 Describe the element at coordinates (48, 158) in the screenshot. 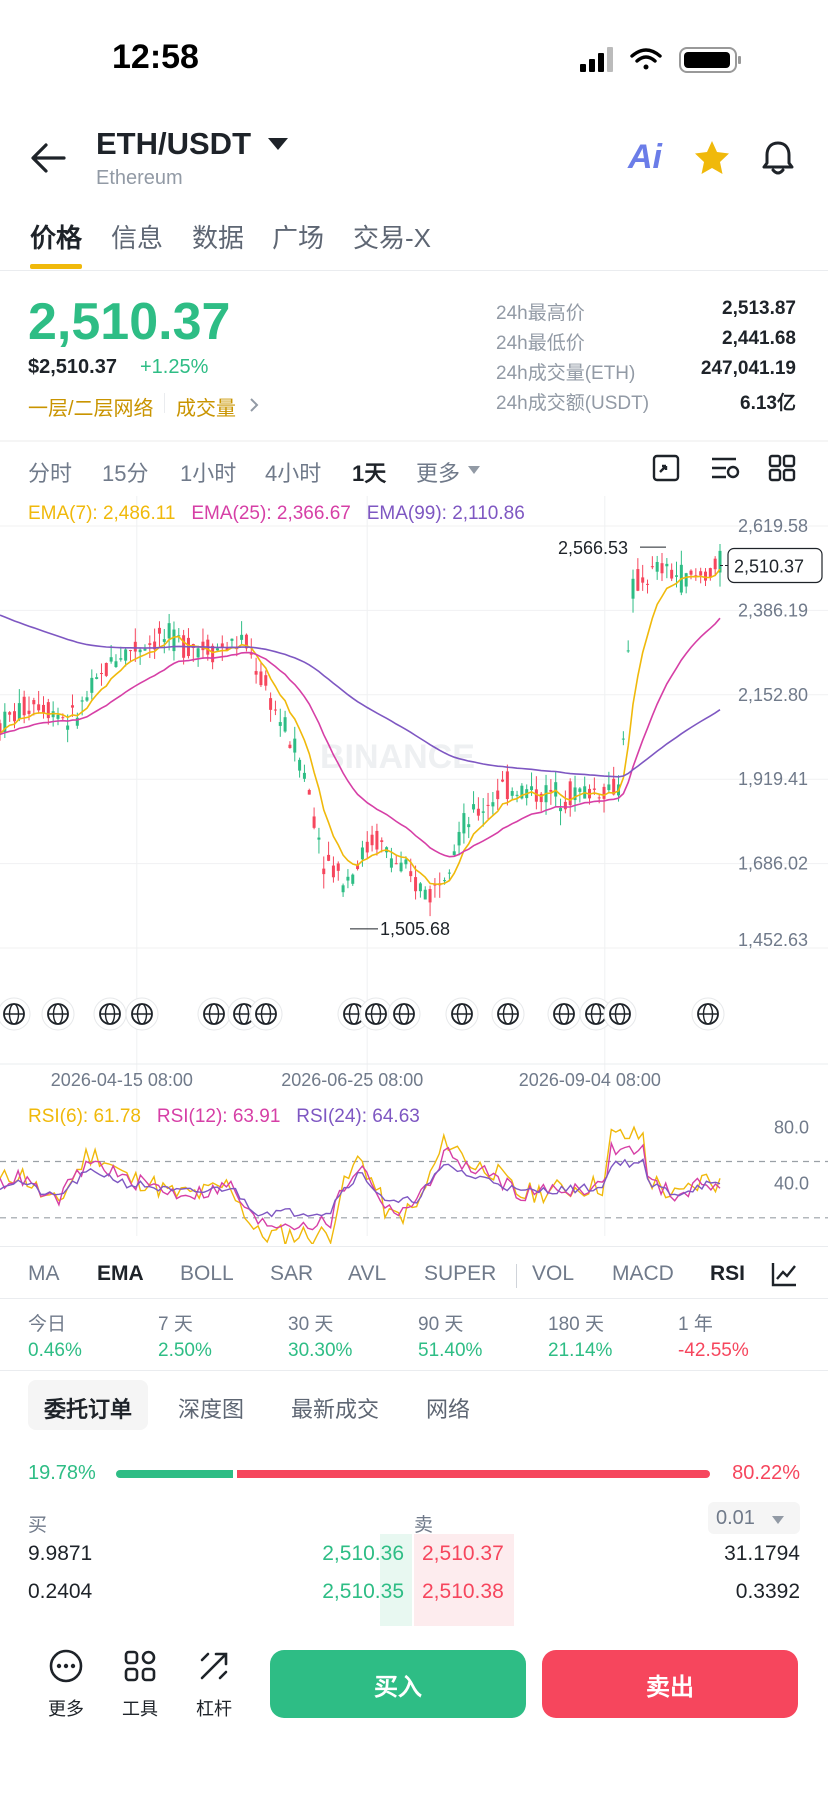

I see `back-button` at that location.